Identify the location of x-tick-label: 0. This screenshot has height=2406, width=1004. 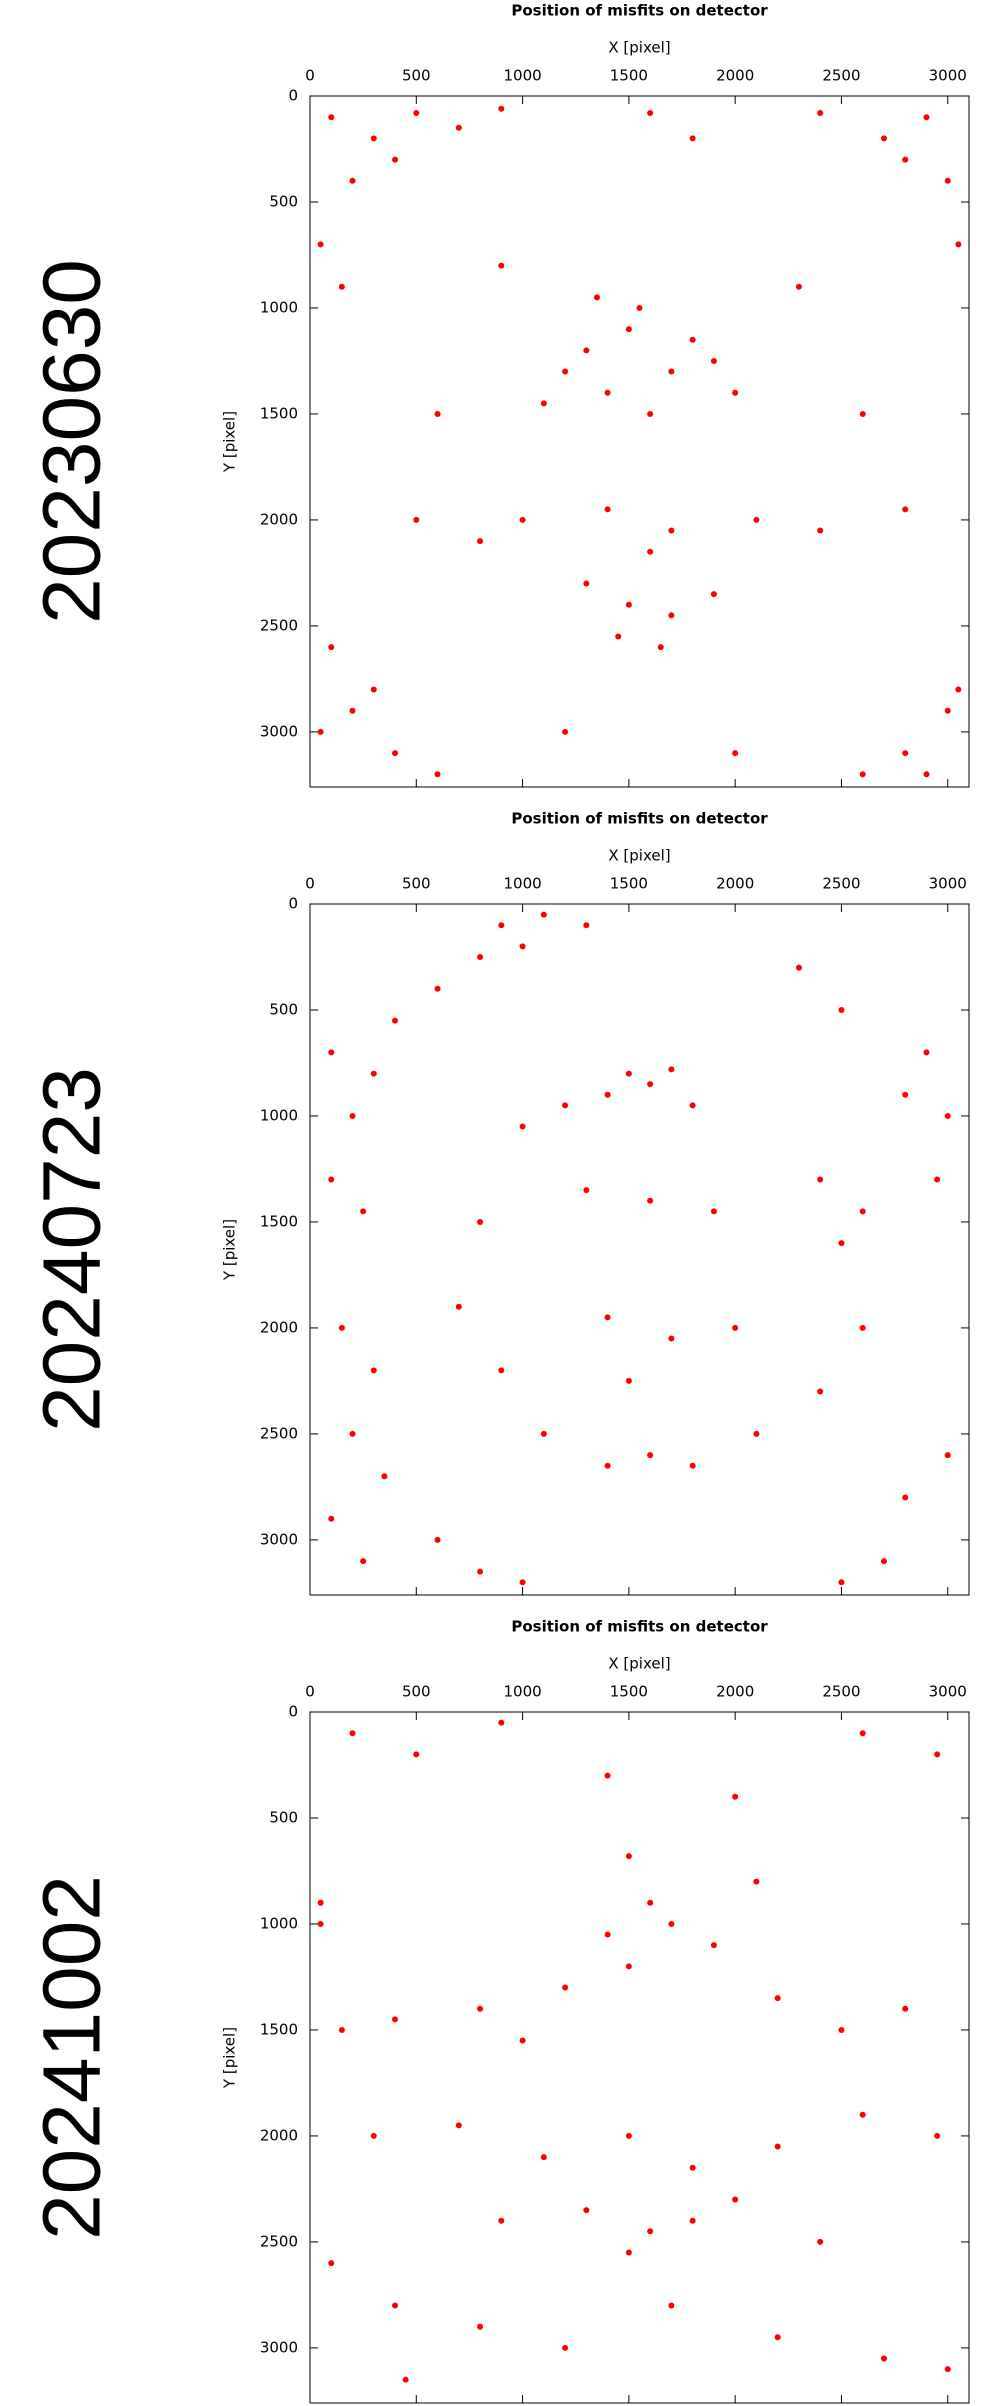
(310, 76).